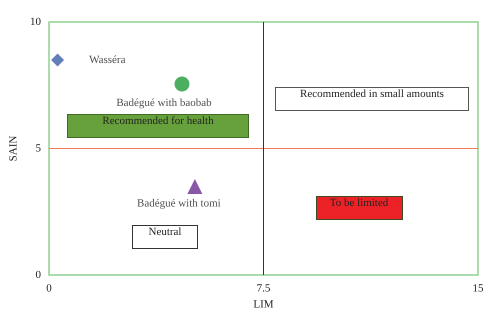 This screenshot has height=322, width=500. Describe the element at coordinates (39, 275) in the screenshot. I see `y-tick-label: 0` at that location.